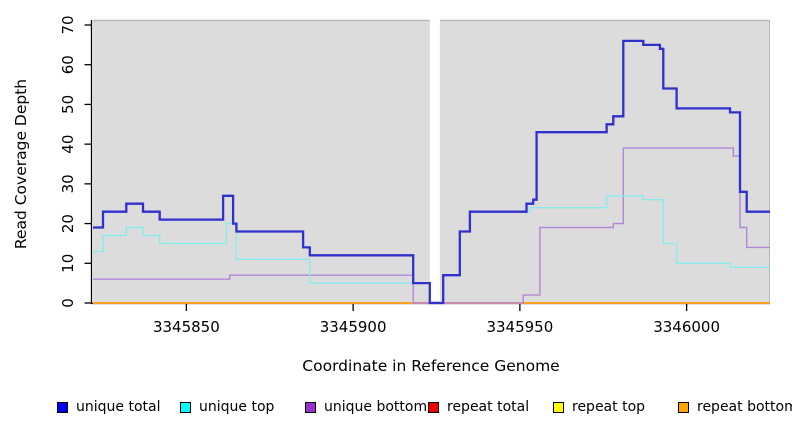 Image resolution: width=792 pixels, height=432 pixels. What do you see at coordinates (376, 407) in the screenshot?
I see `legend-label: unique bottom` at bounding box center [376, 407].